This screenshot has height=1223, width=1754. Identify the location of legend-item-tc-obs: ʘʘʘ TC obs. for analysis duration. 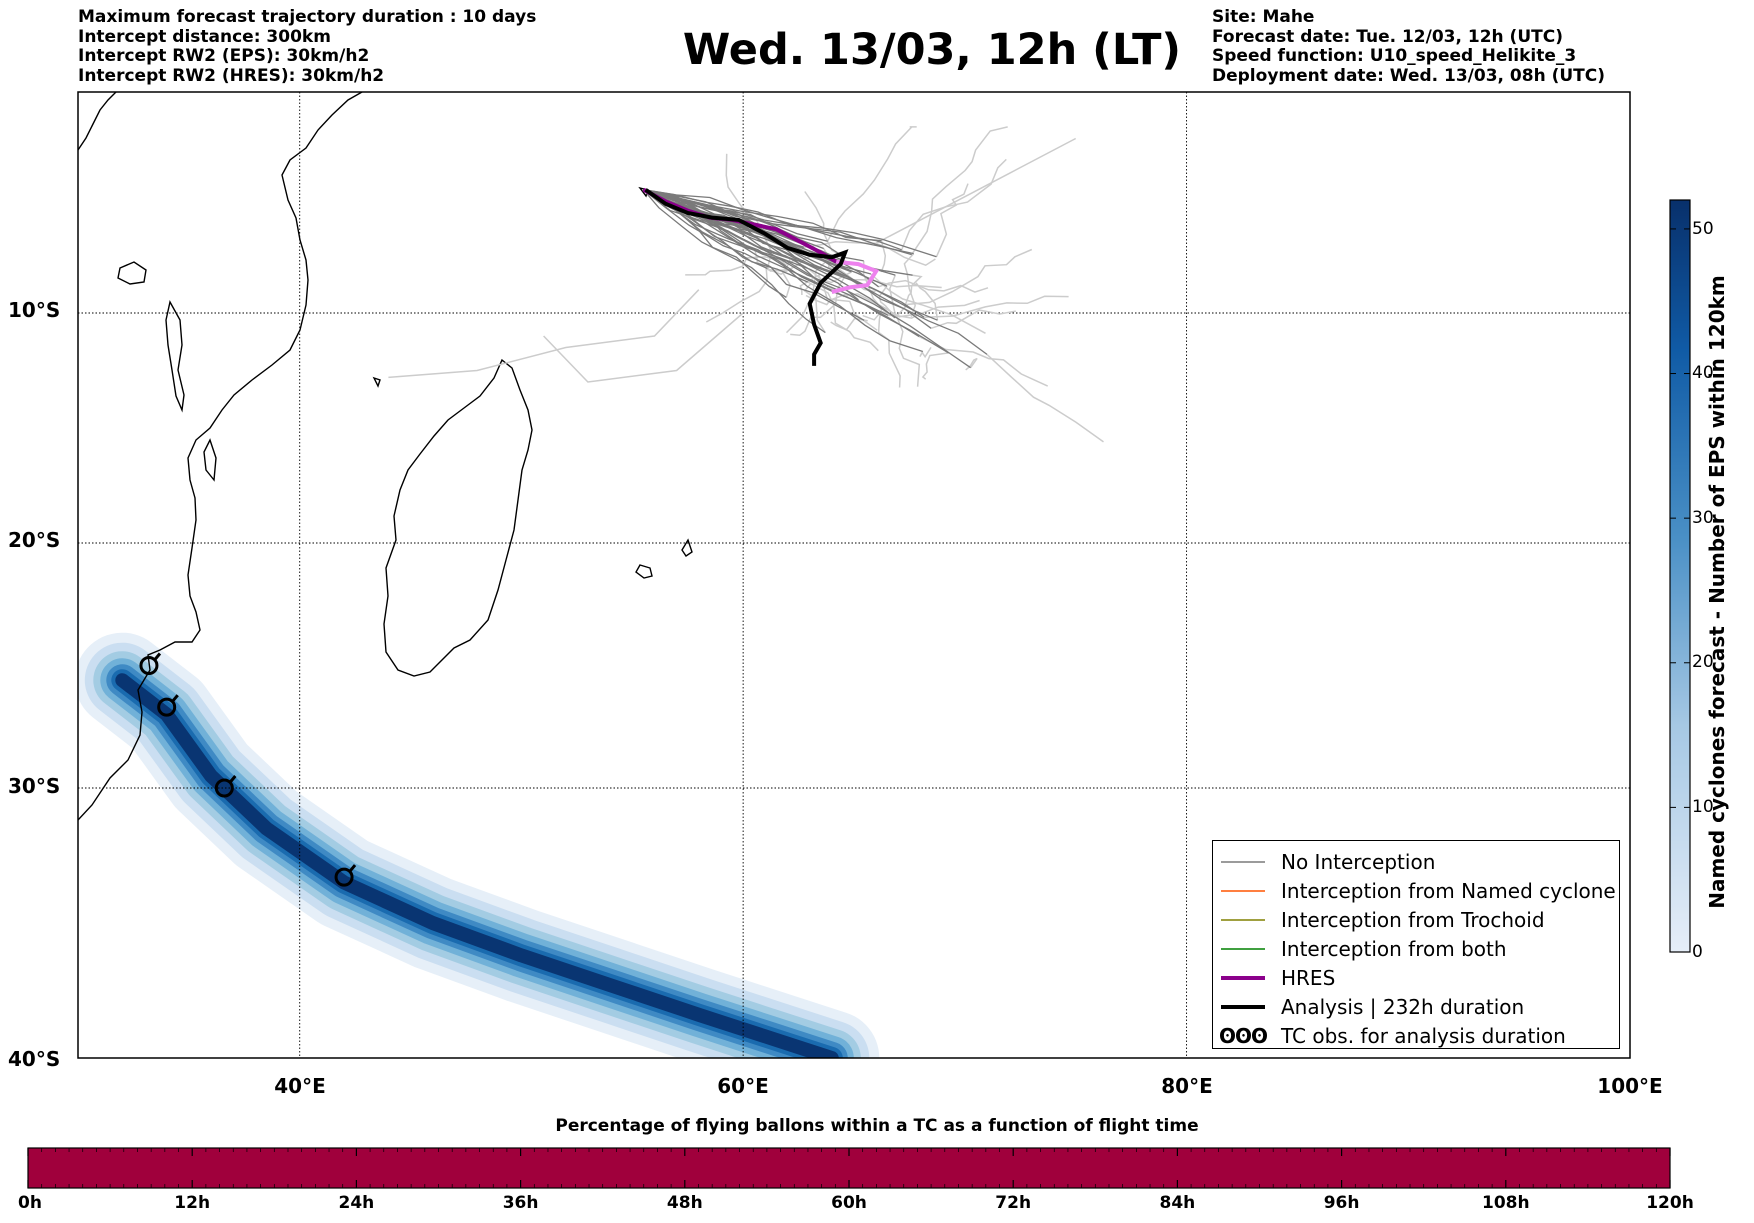
(1416, 1035).